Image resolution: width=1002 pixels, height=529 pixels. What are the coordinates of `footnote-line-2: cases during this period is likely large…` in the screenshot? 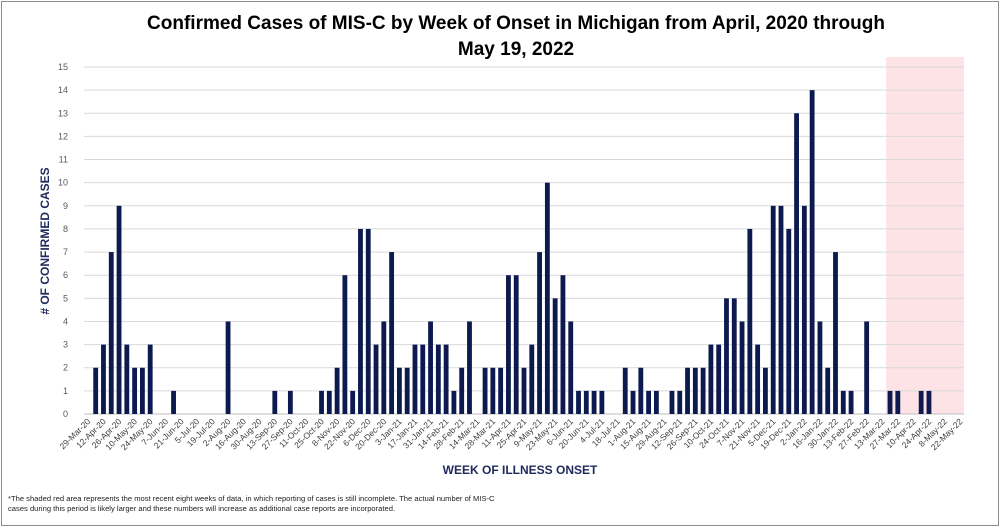 It's located at (202, 508).